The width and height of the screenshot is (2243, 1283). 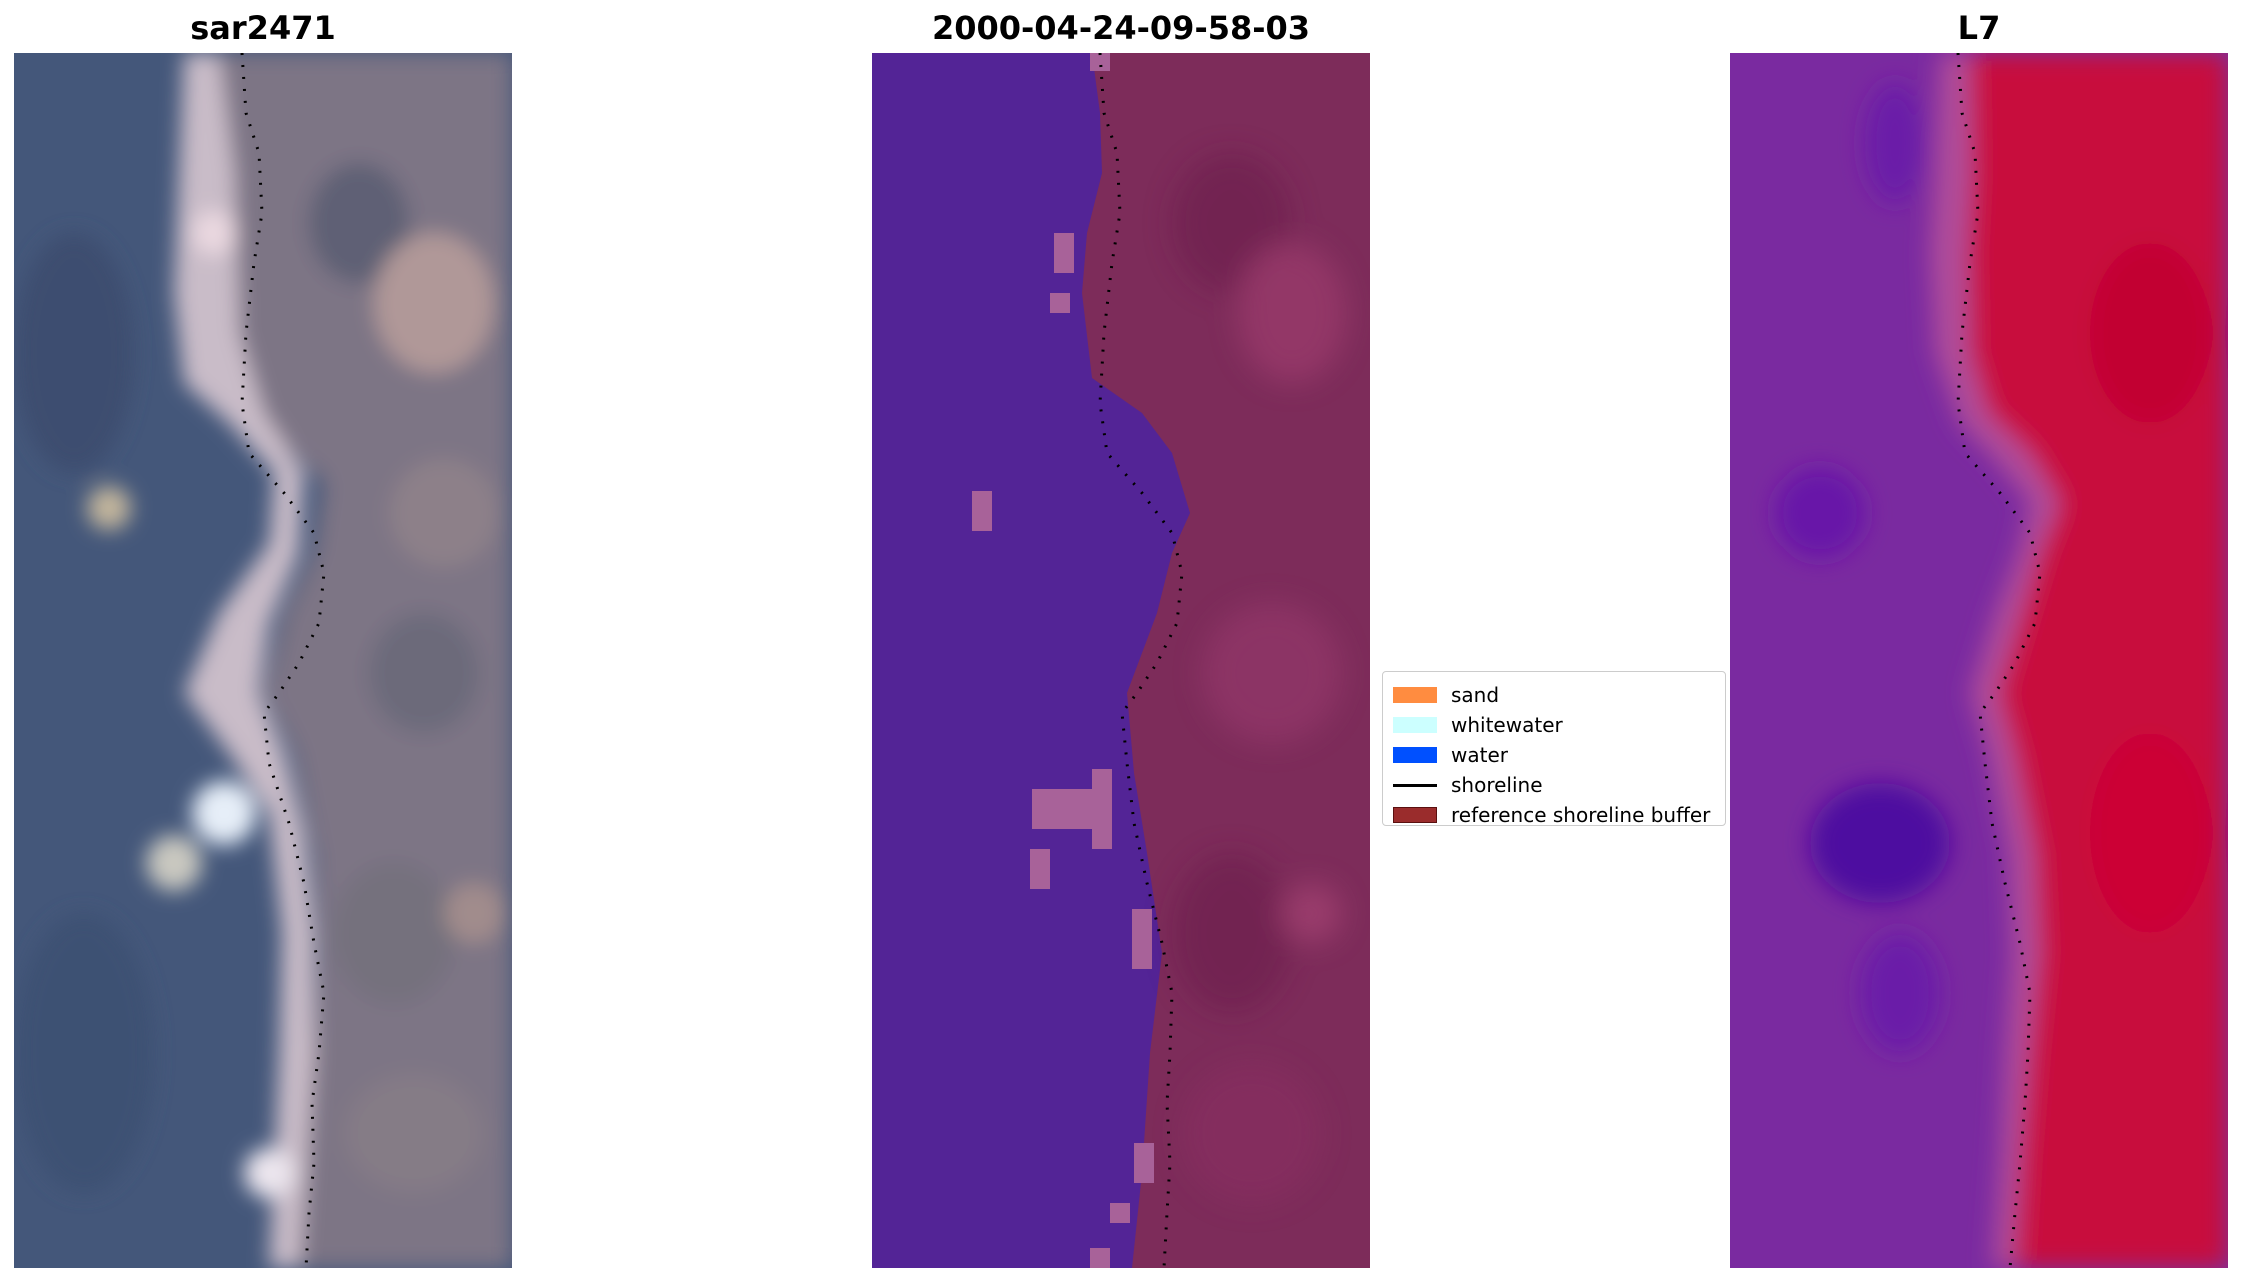 What do you see at coordinates (1475, 695) in the screenshot?
I see `legend-label: sand` at bounding box center [1475, 695].